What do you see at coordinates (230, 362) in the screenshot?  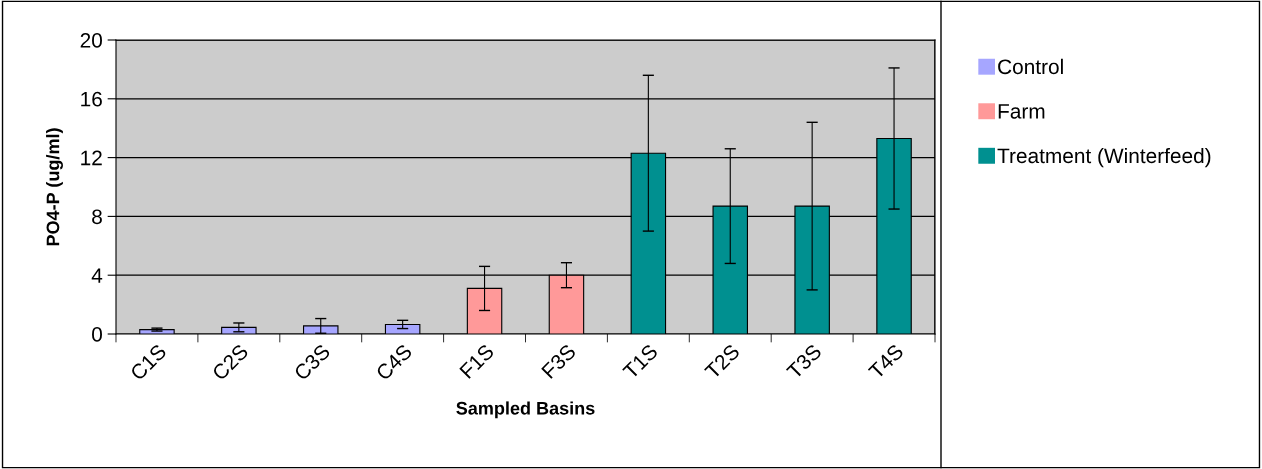 I see `x-tick-label: C2S` at bounding box center [230, 362].